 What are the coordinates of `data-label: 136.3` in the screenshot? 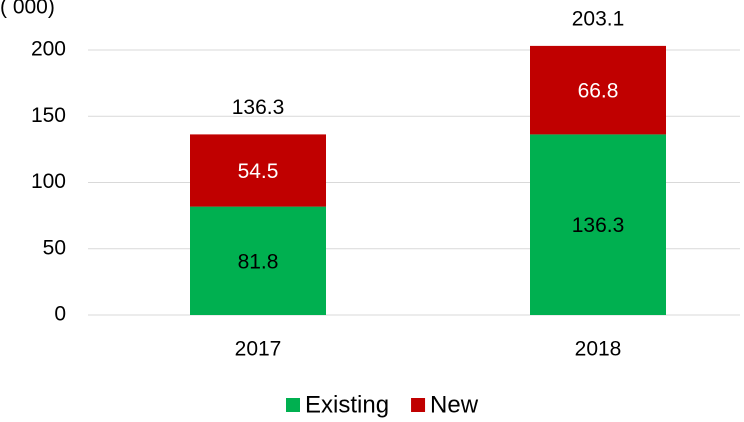 It's located at (598, 225).